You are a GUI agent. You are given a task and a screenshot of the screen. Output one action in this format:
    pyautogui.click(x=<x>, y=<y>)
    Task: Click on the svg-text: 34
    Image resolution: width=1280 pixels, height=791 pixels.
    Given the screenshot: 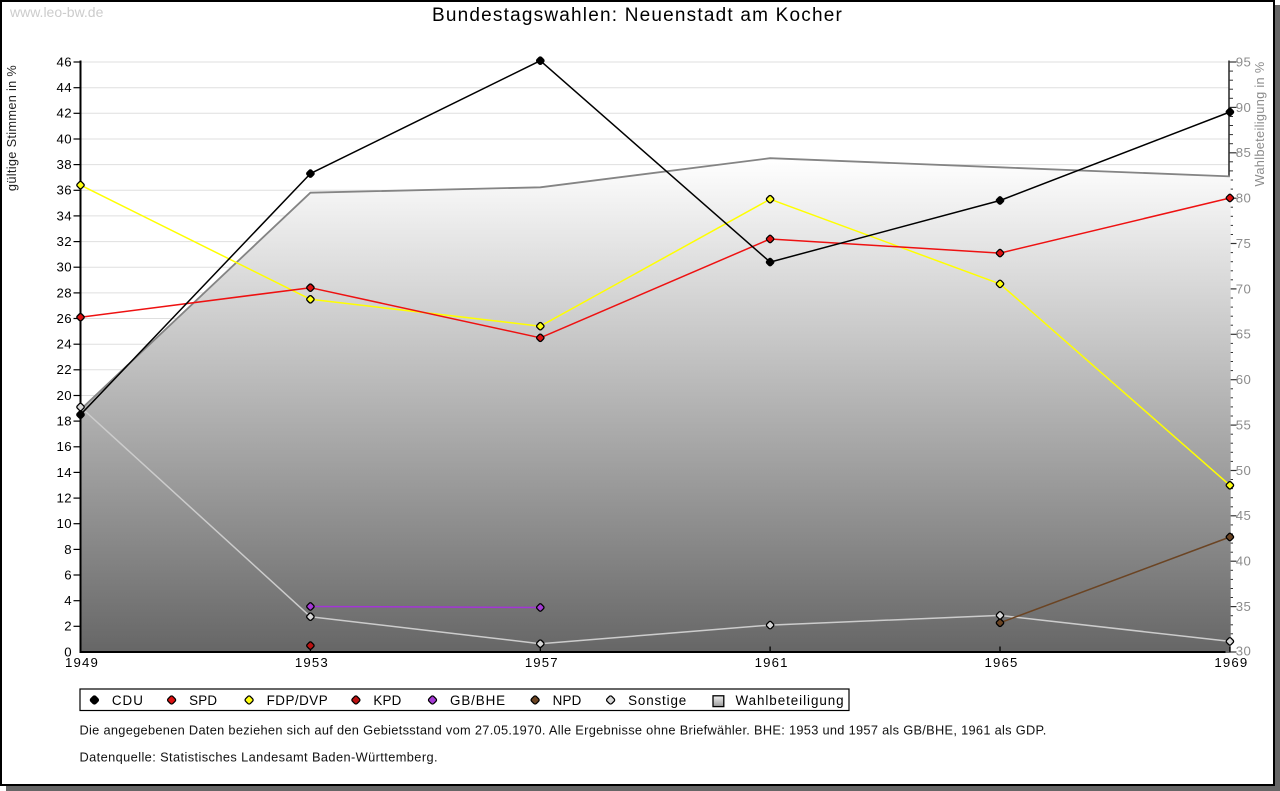 What is the action you would take?
    pyautogui.click(x=64, y=215)
    